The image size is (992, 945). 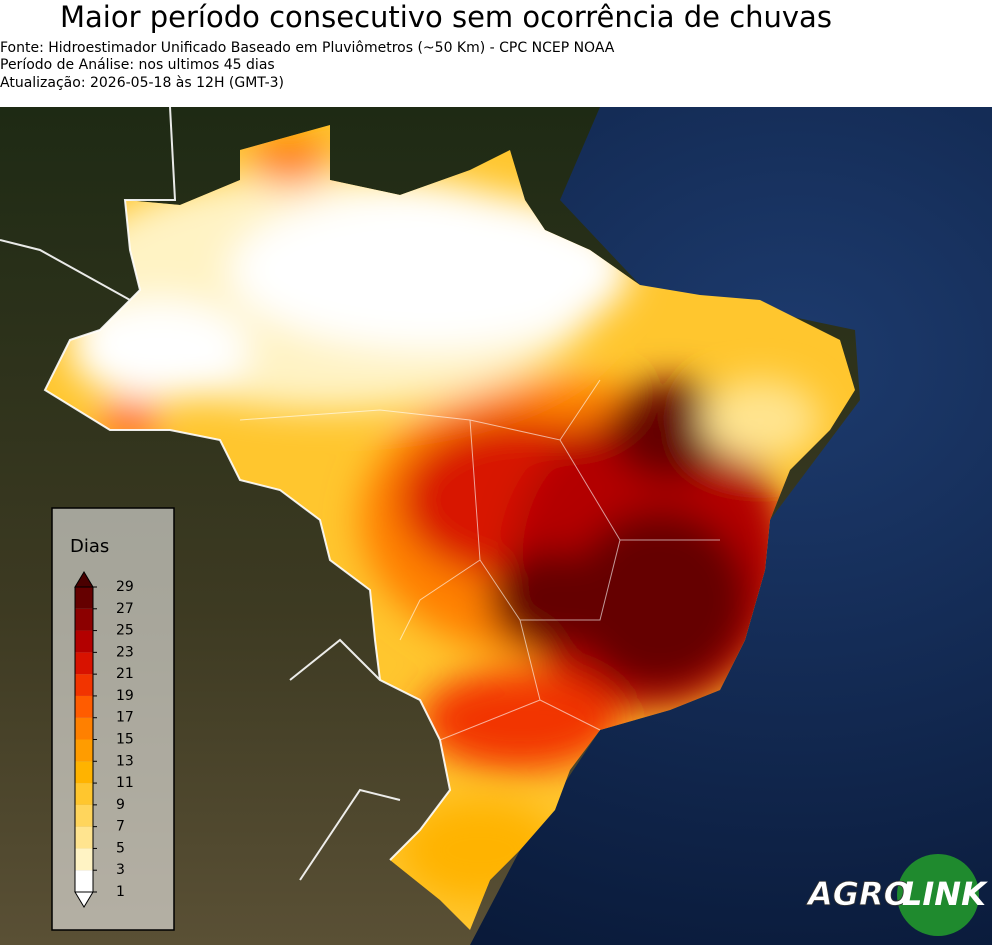 I want to click on logo-circle, so click(x=938, y=895).